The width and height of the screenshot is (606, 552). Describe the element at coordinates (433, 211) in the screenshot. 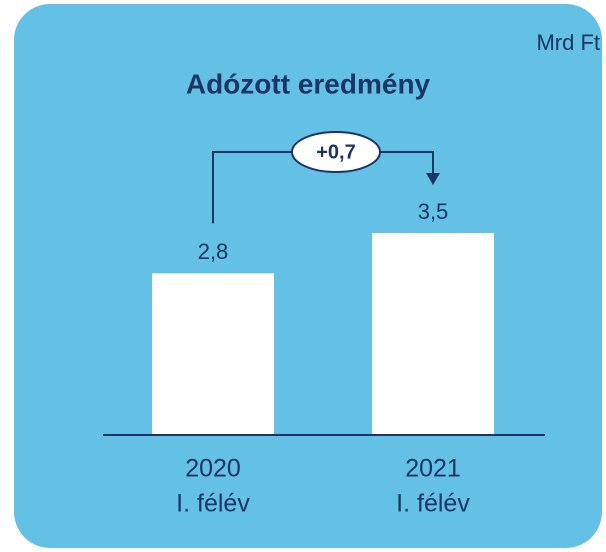

I see `value-label: 3,5` at that location.